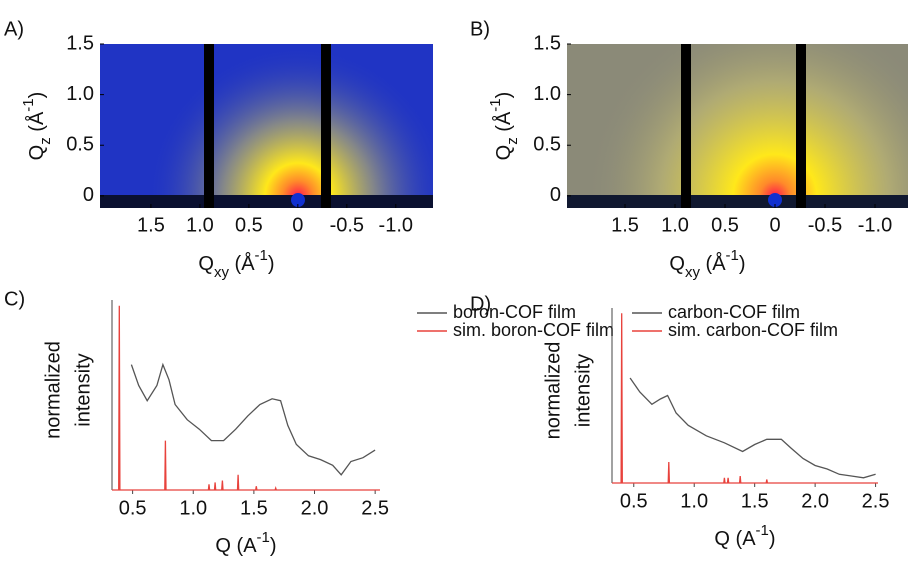  What do you see at coordinates (14, 299) in the screenshot?
I see `panel-label: C)` at bounding box center [14, 299].